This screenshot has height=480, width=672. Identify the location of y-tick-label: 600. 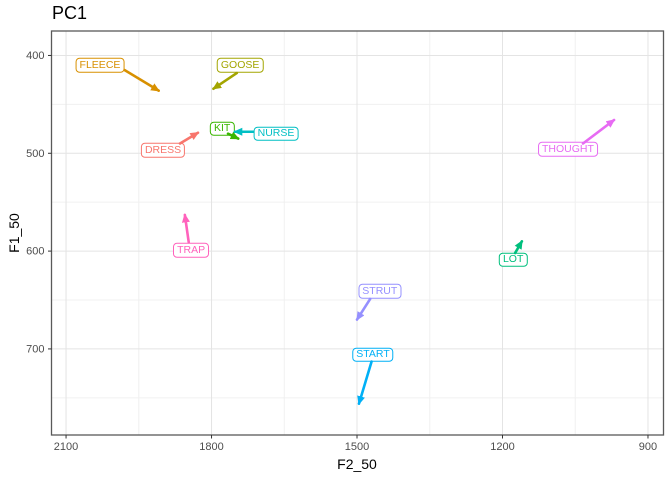
(35, 252).